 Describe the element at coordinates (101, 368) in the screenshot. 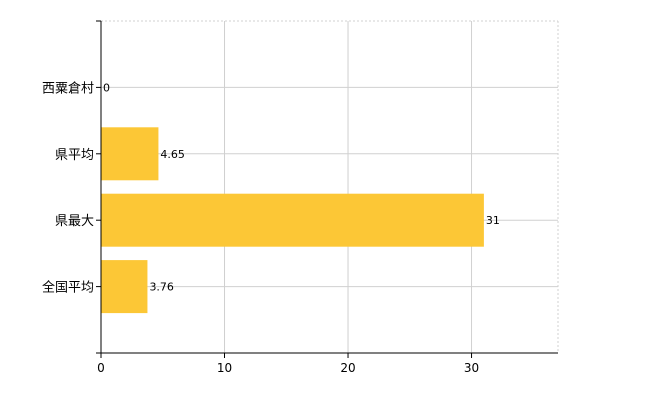

I see `x-tick-label: 0` at that location.